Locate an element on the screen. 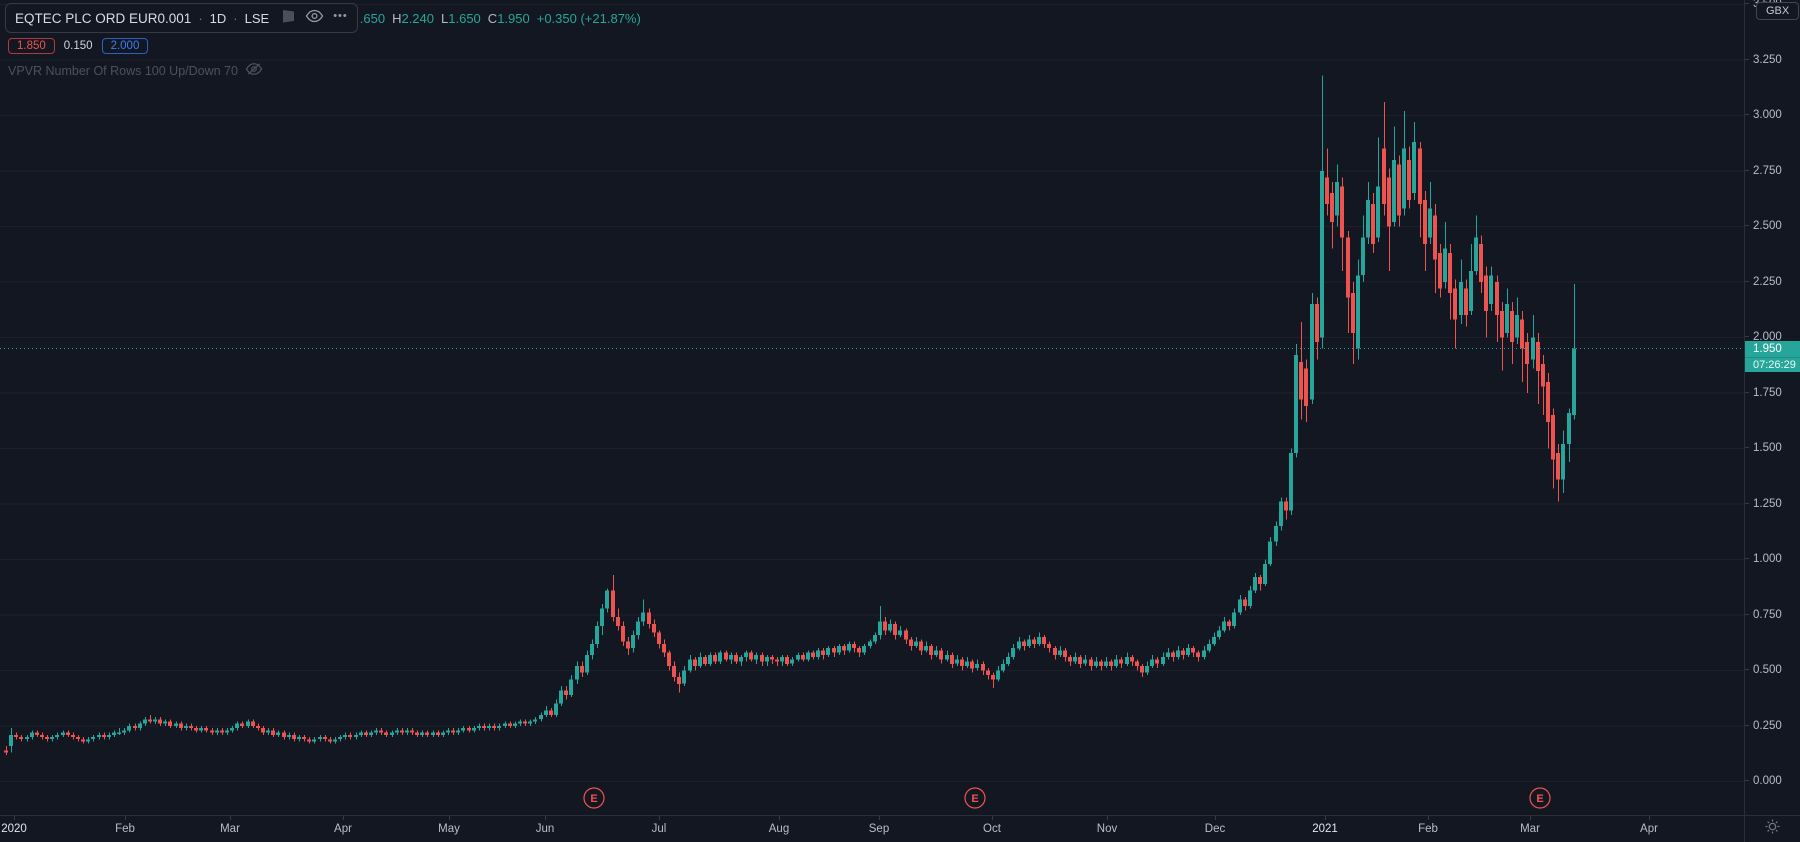 The width and height of the screenshot is (1800, 842). axis-settings-icon is located at coordinates (1772, 829).